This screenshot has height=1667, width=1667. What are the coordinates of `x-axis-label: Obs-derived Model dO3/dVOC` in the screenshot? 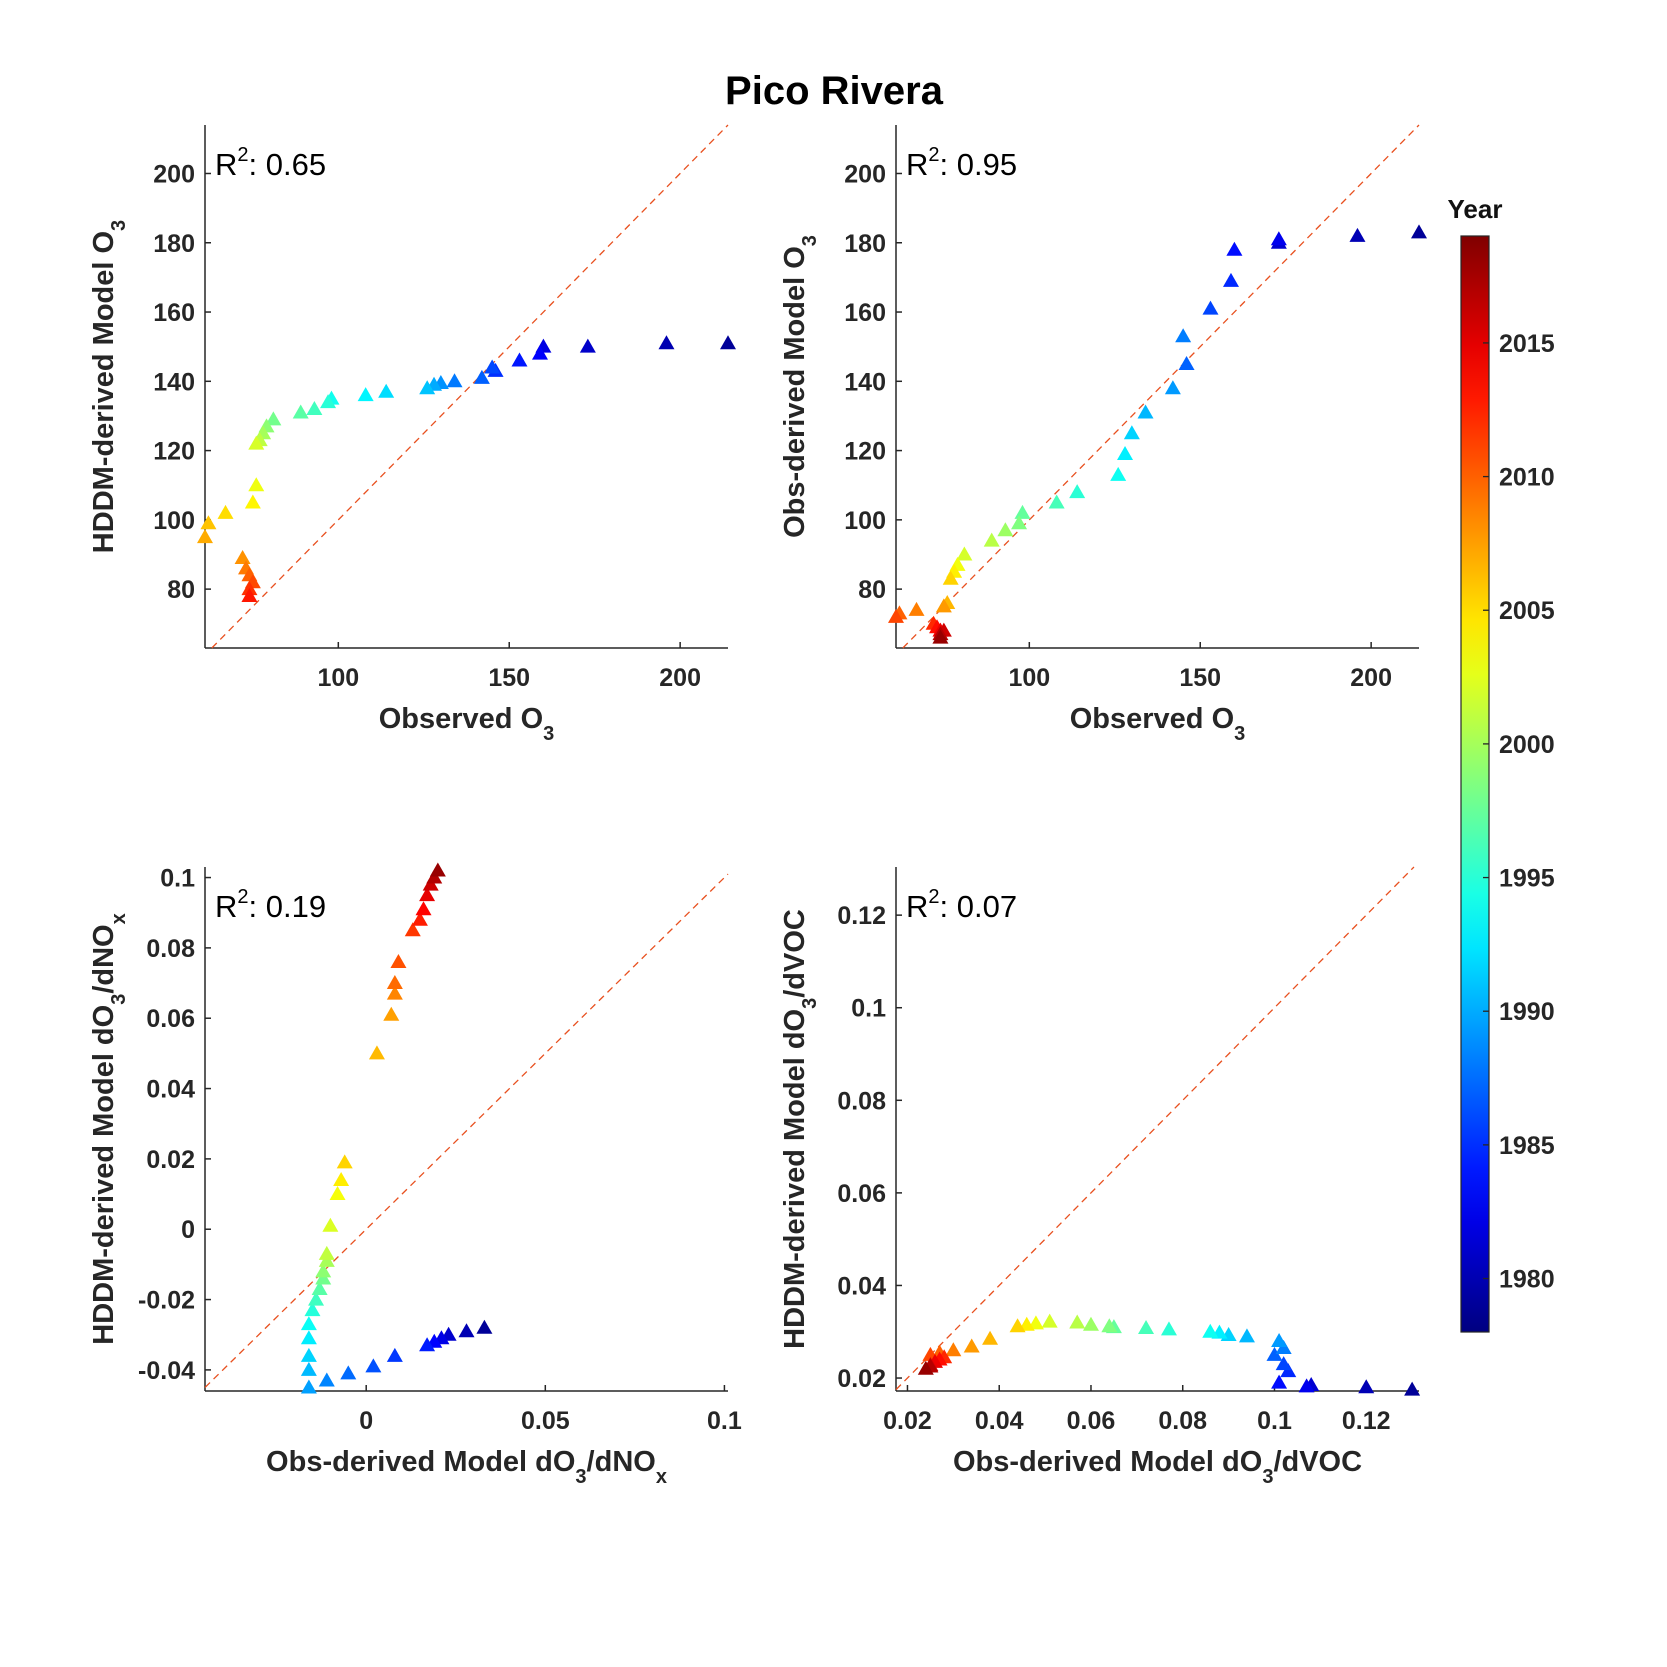 It's located at (1157, 1467).